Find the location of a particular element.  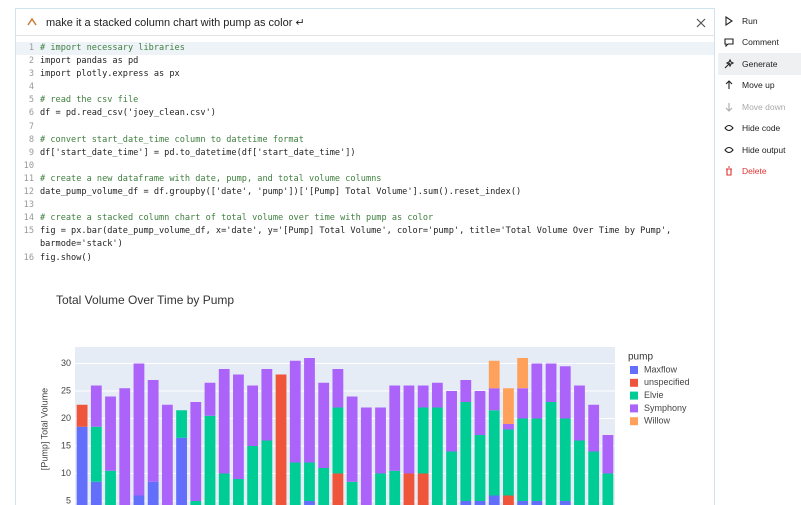

code-row: 7 is located at coordinates (365, 127).